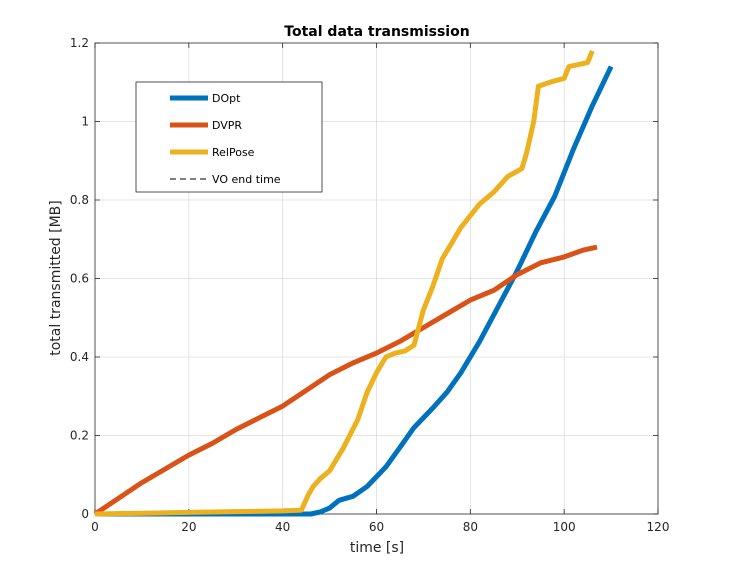 This screenshot has width=729, height=577. Describe the element at coordinates (564, 527) in the screenshot. I see `x-tick-label: 100` at that location.